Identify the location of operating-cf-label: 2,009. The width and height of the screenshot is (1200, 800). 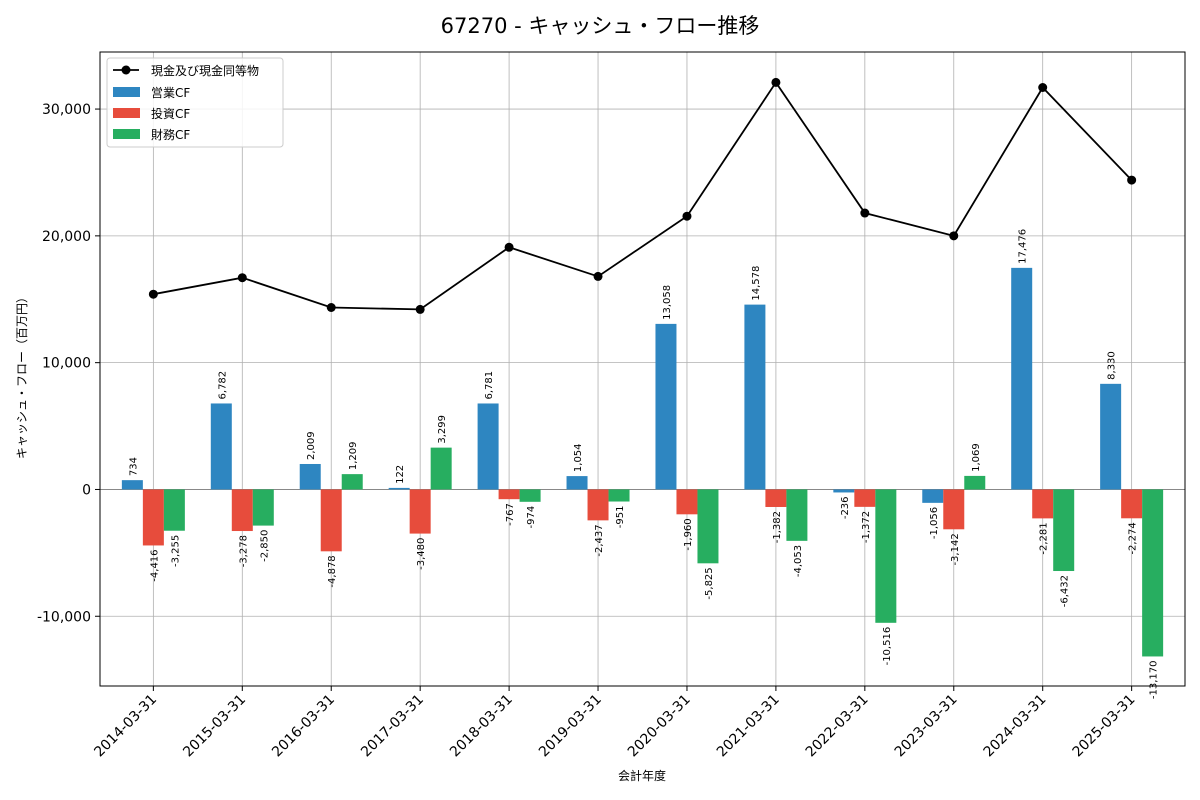
(311, 445).